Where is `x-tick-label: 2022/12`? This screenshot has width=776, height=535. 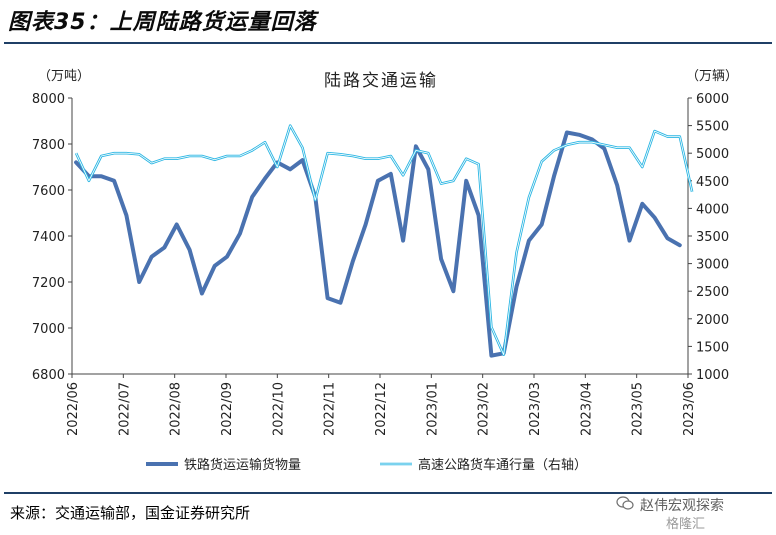
x-tick-label: 2022/12 is located at coordinates (381, 409).